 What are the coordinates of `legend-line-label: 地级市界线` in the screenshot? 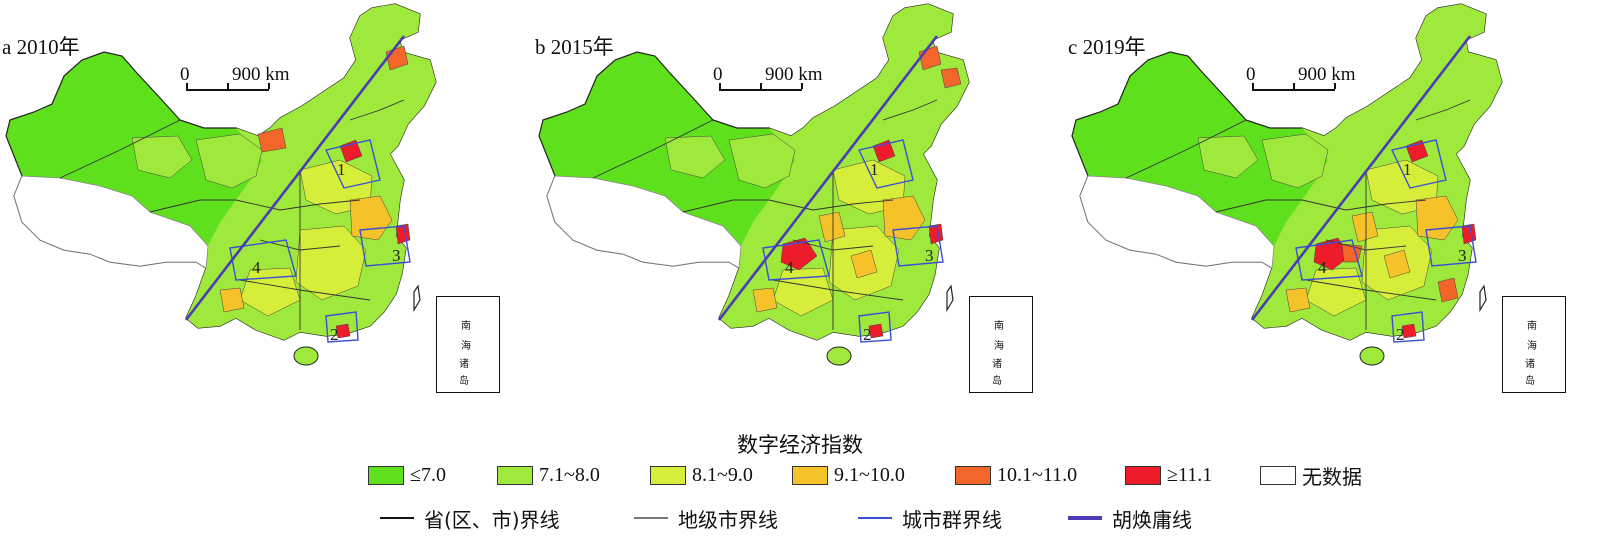 It's located at (728, 519).